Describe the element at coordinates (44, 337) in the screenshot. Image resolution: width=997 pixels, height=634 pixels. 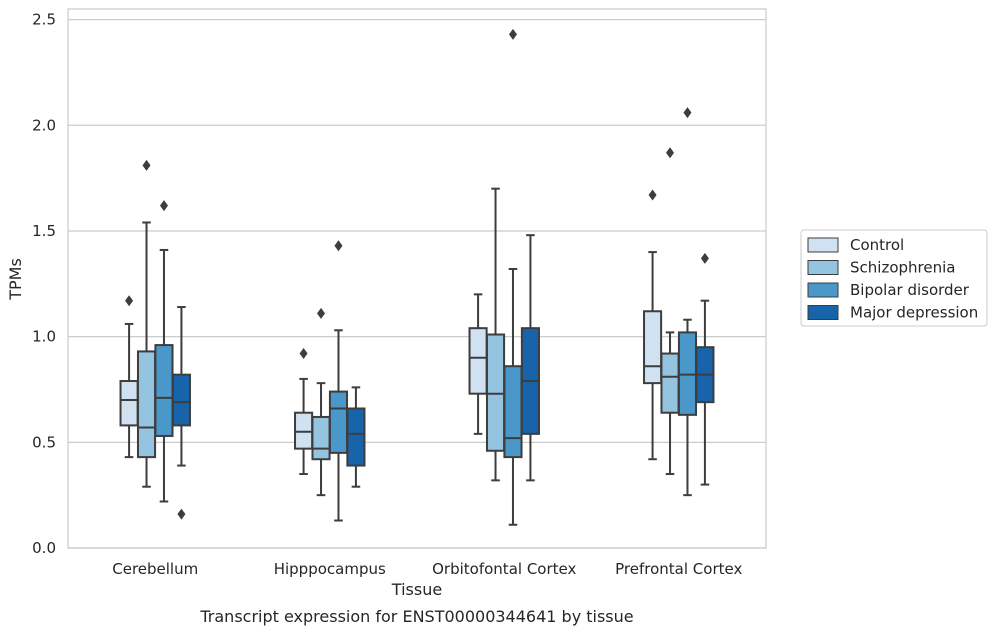
I see `y-tick-label: 1.0` at that location.